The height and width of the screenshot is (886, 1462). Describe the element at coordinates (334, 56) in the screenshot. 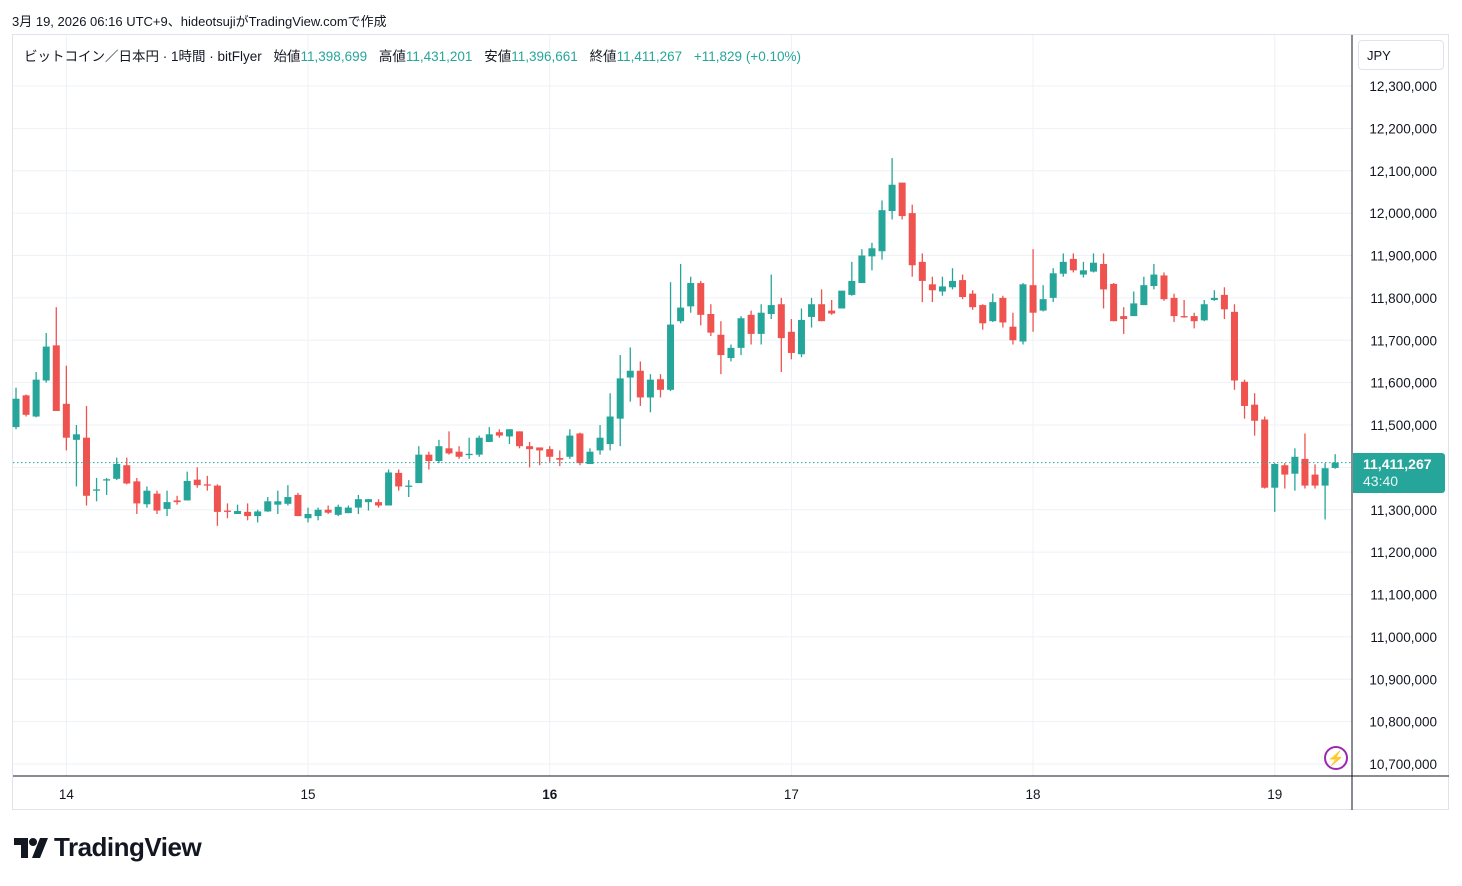

I see `open-value: 11,398,699` at that location.